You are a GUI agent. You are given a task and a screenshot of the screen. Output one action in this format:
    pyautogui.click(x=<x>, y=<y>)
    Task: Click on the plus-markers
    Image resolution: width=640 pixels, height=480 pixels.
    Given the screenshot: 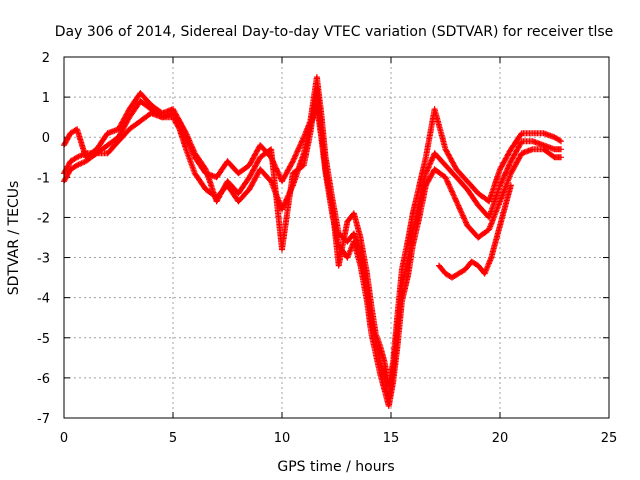 What is the action you would take?
    pyautogui.click(x=475, y=231)
    